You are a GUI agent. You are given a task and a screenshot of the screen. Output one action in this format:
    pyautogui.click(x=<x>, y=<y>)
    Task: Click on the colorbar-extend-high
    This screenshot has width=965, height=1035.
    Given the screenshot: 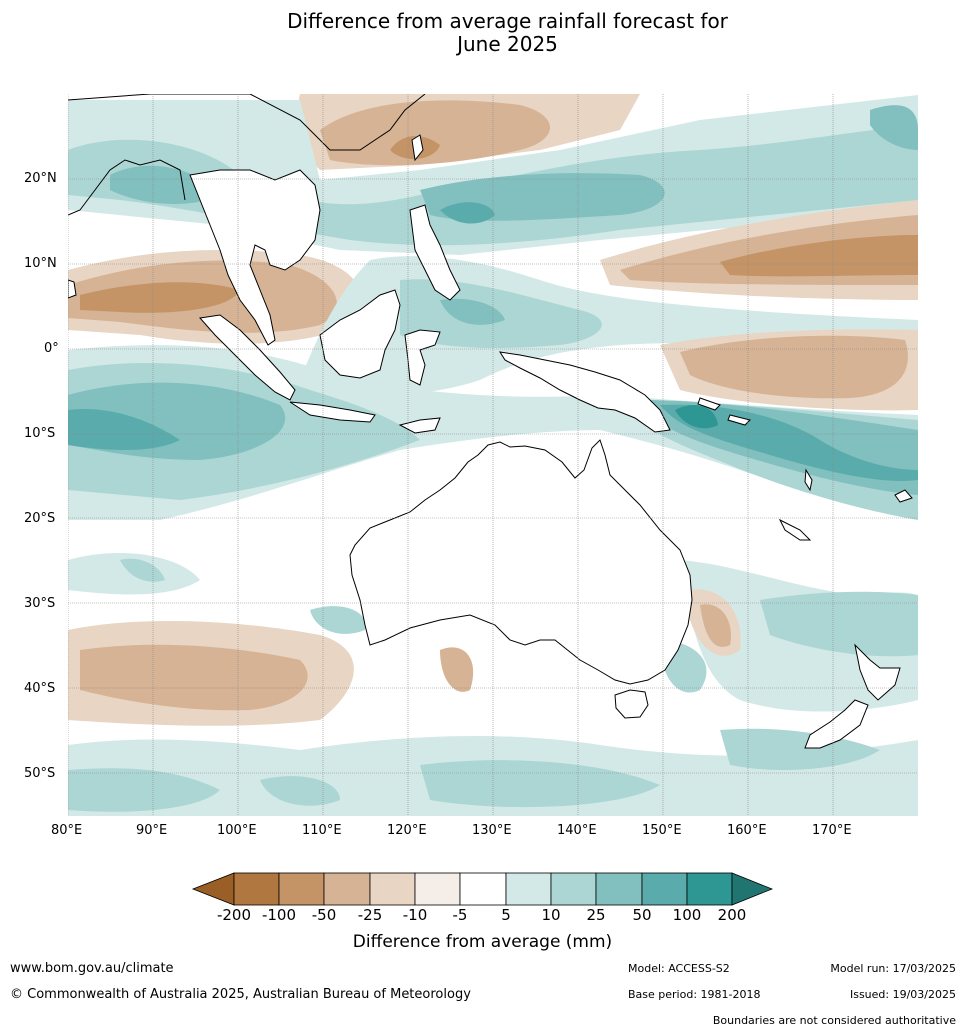 What is the action you would take?
    pyautogui.click(x=752, y=889)
    